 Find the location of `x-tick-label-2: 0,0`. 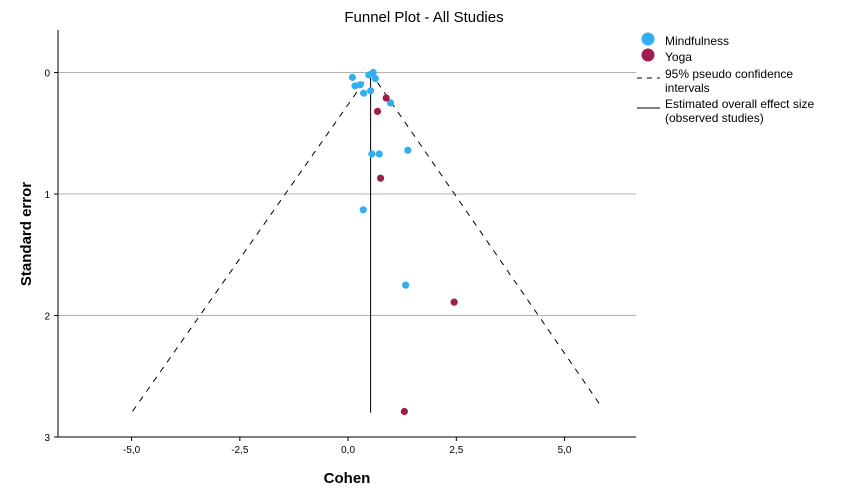

x-tick-label-2: 0,0 is located at coordinates (348, 450).